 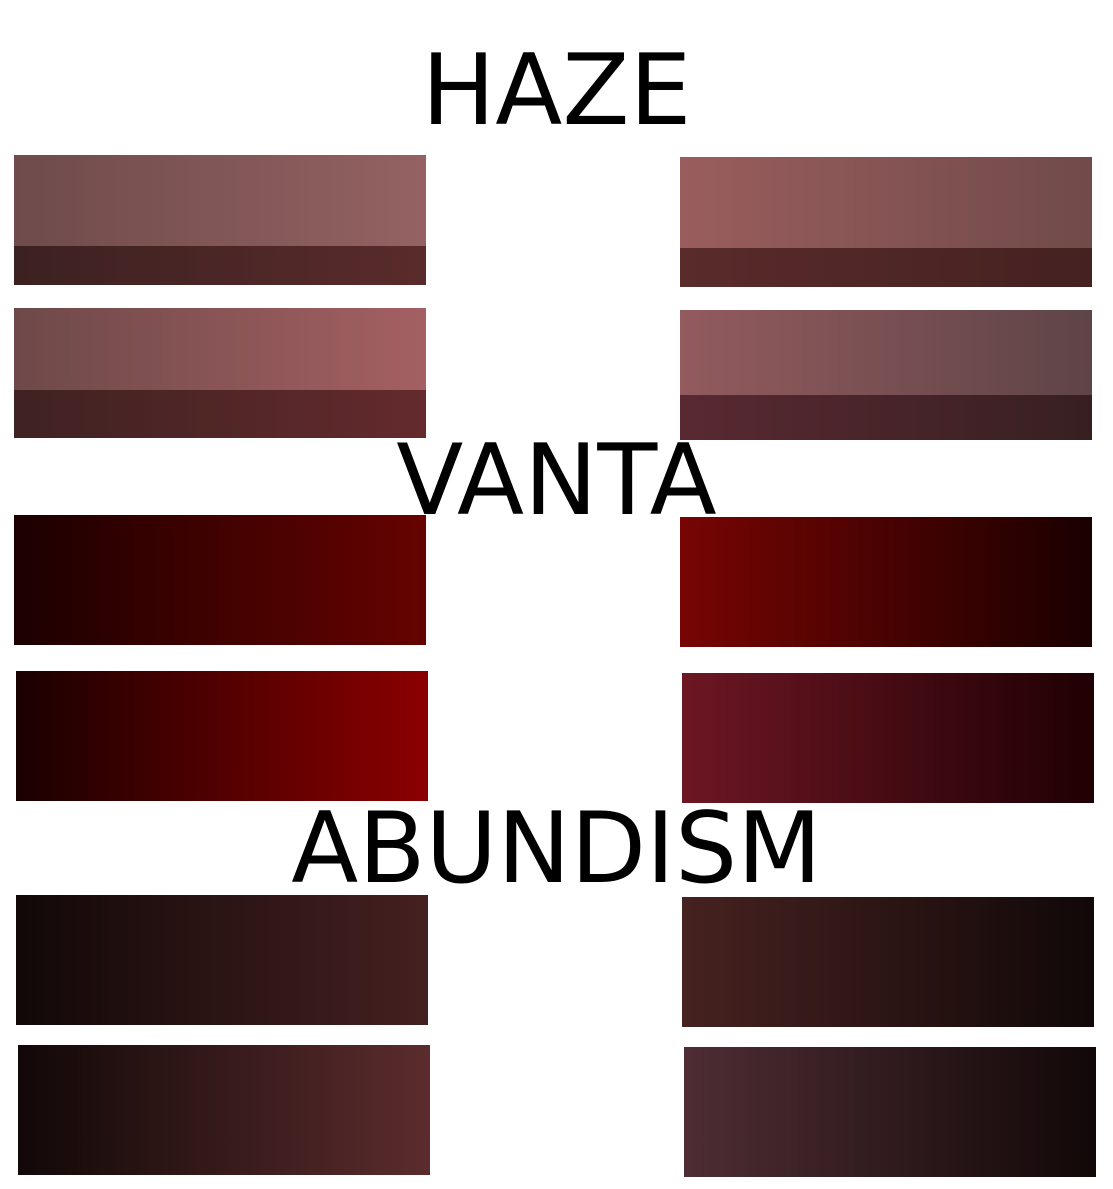 I want to click on haze-swatch-1-shadow-band, so click(x=220, y=265).